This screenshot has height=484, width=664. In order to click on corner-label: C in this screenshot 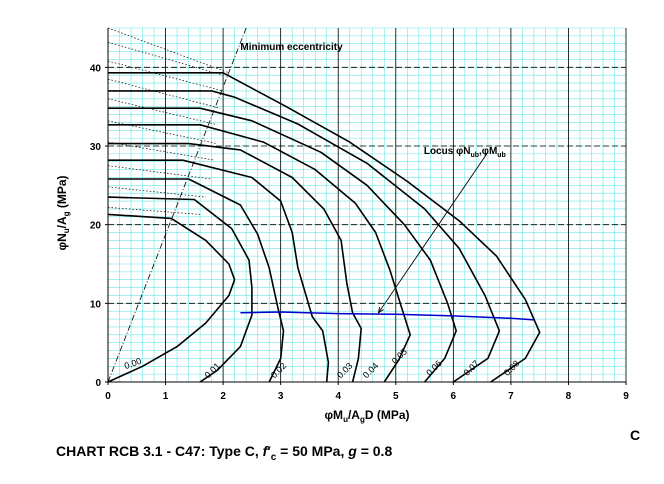, I will do `click(635, 435)`.